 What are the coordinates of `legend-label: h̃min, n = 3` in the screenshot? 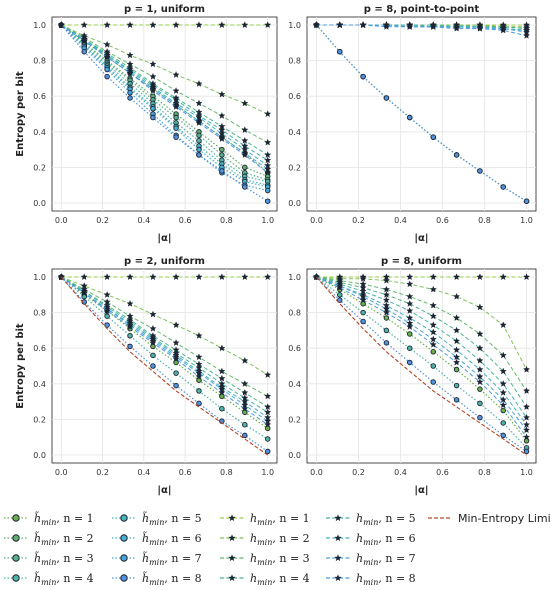 It's located at (64, 559).